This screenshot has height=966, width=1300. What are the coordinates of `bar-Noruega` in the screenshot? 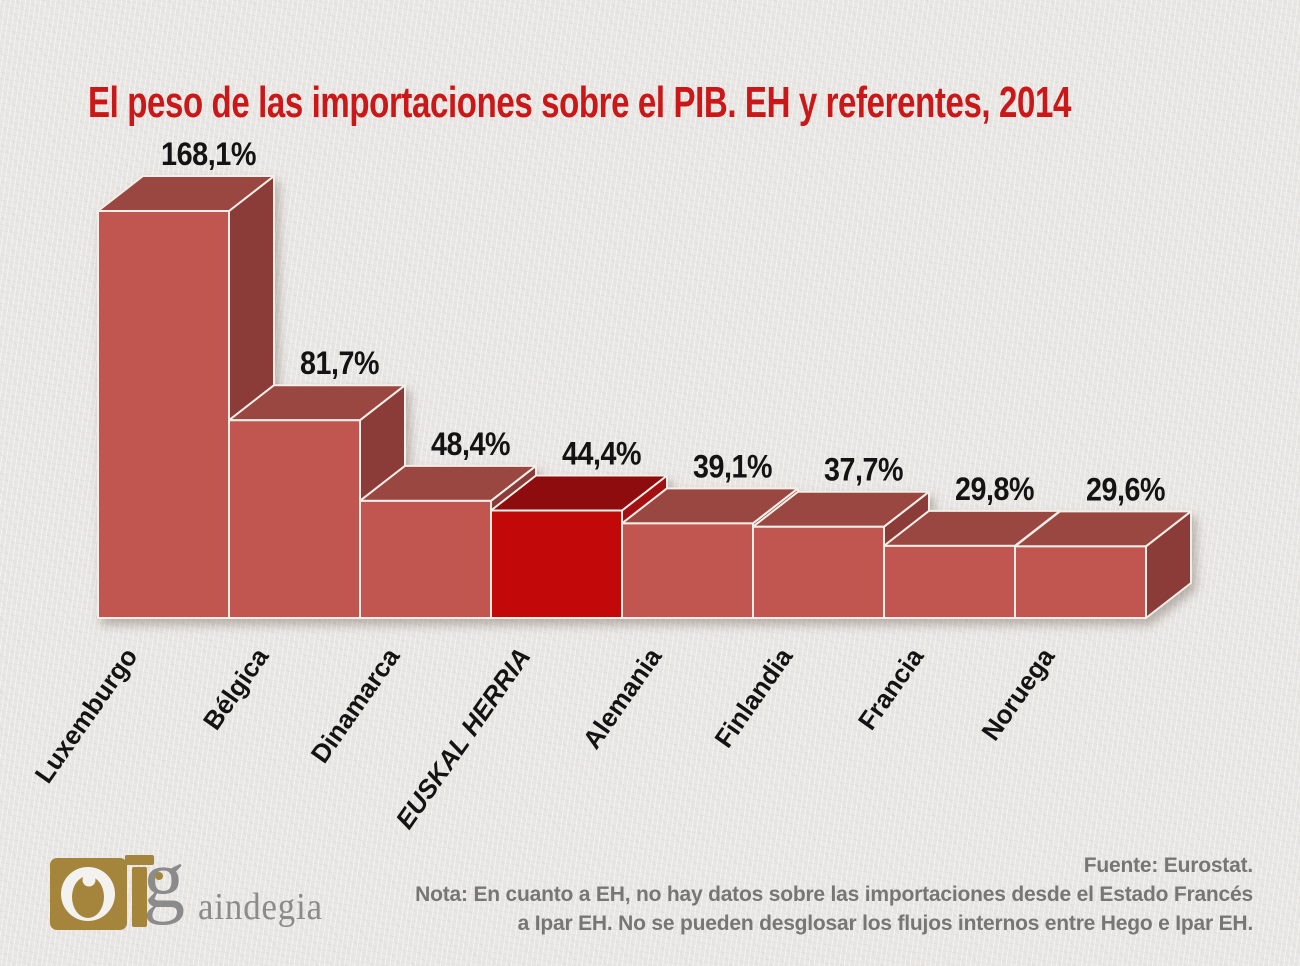 It's located at (1103, 564).